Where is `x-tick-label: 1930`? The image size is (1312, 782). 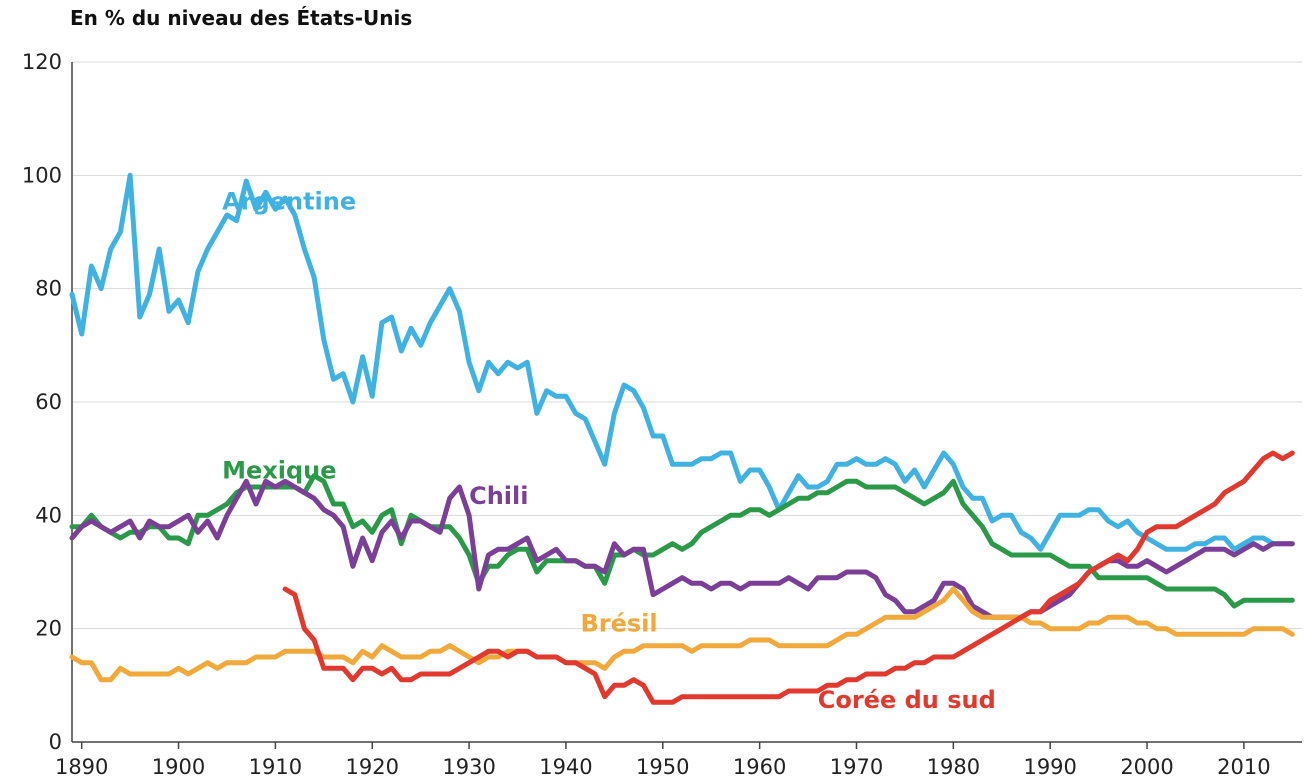
x-tick-label: 1930 is located at coordinates (468, 767).